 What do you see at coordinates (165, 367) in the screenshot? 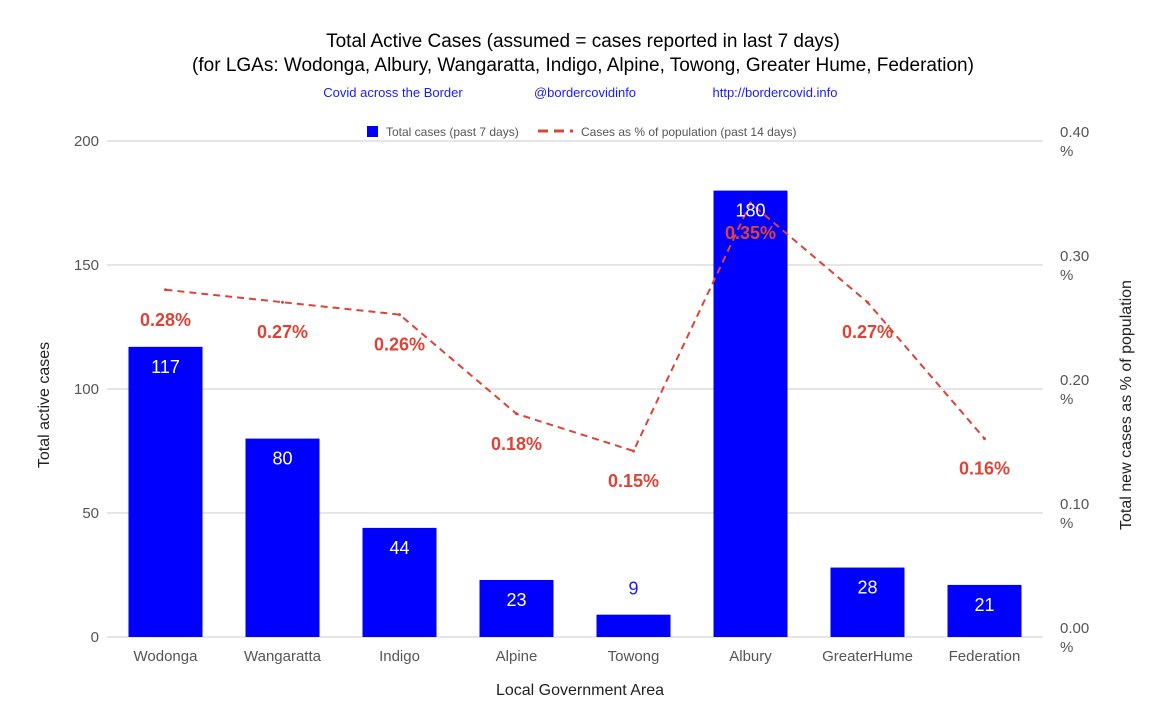
I see `bar-value-label: 117` at bounding box center [165, 367].